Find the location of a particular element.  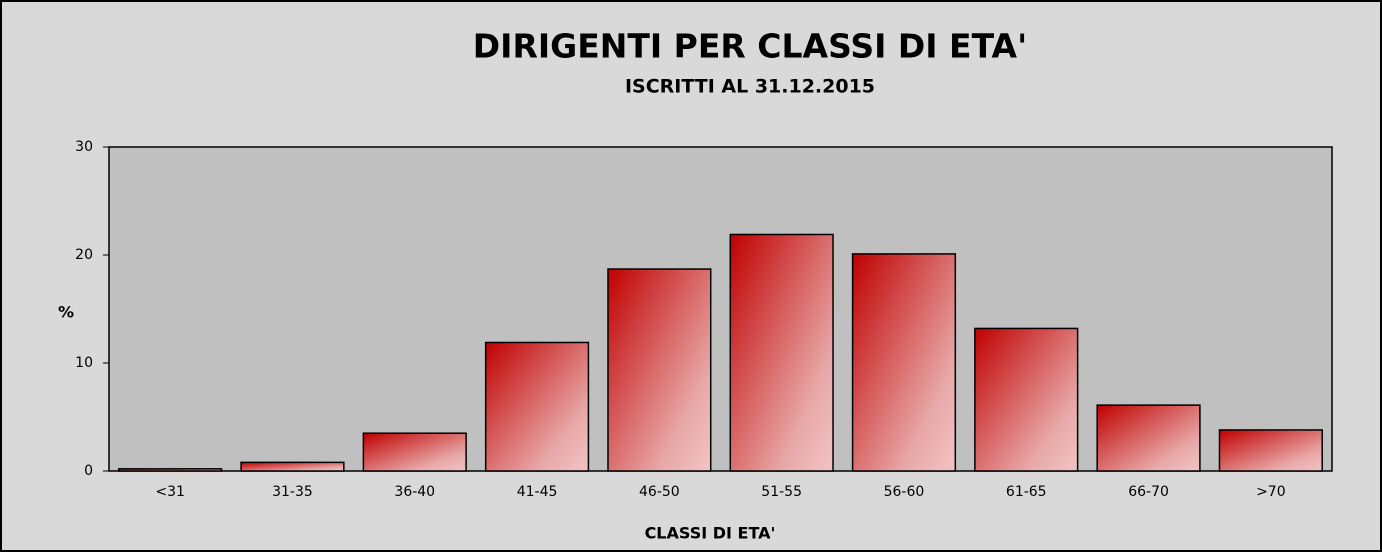

y-tick-label: 20 is located at coordinates (84, 255).